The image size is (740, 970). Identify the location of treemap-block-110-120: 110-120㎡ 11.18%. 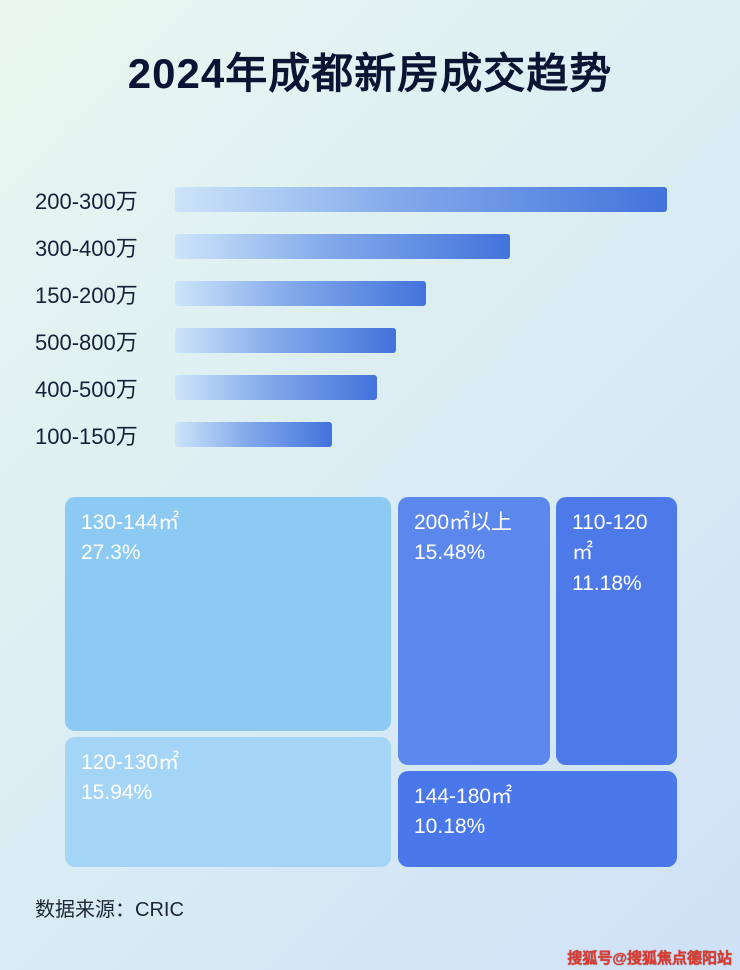
(616, 631).